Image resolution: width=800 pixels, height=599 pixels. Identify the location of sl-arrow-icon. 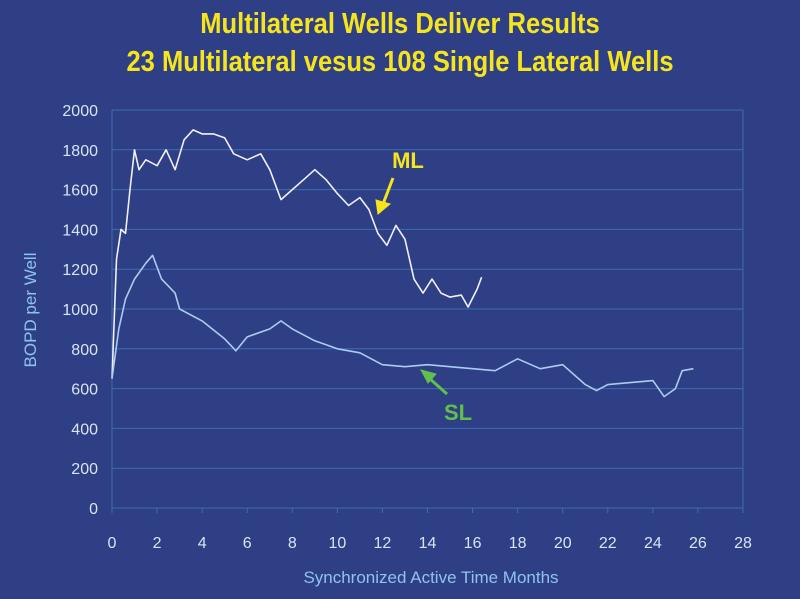
(434, 382).